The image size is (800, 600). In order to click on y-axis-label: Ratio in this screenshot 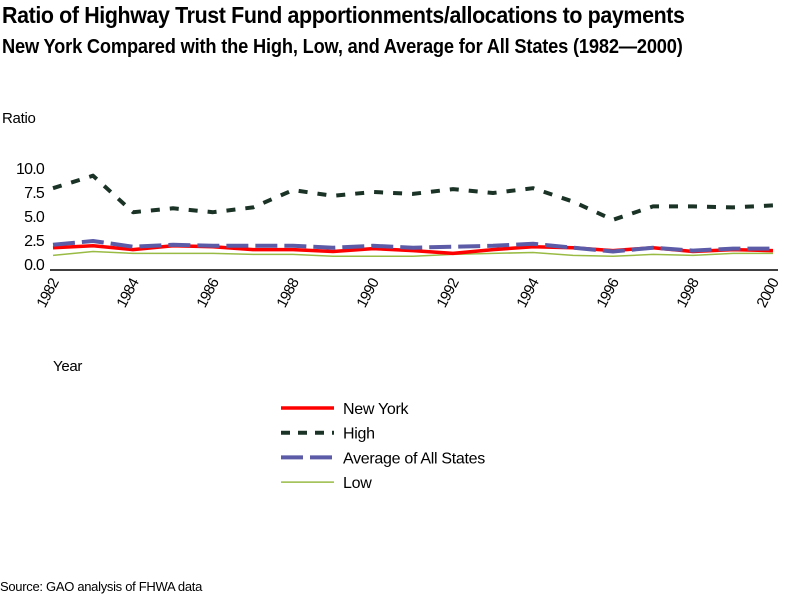, I will do `click(19, 118)`.